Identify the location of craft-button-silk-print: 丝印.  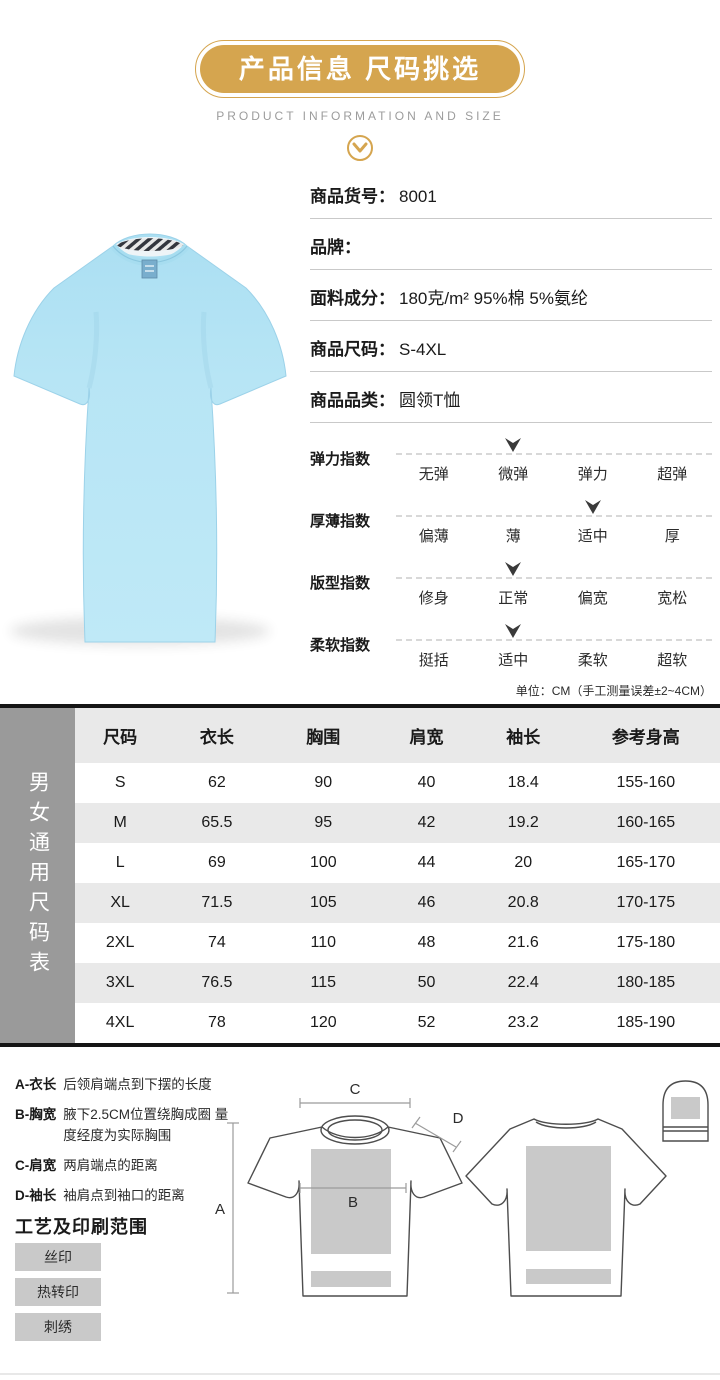
(58, 1257).